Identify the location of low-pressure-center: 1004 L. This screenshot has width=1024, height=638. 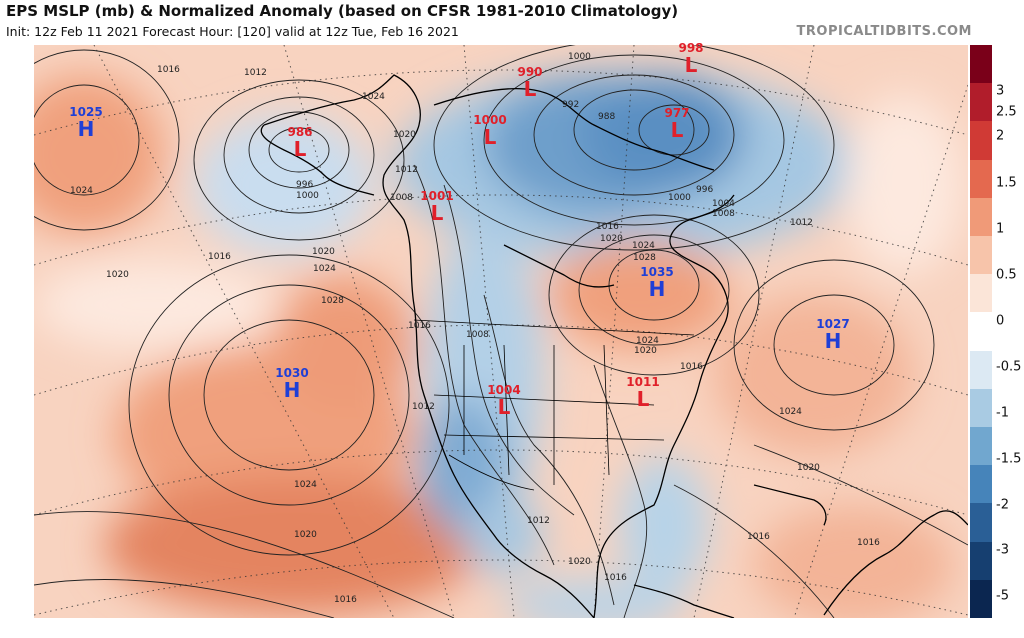
(504, 400).